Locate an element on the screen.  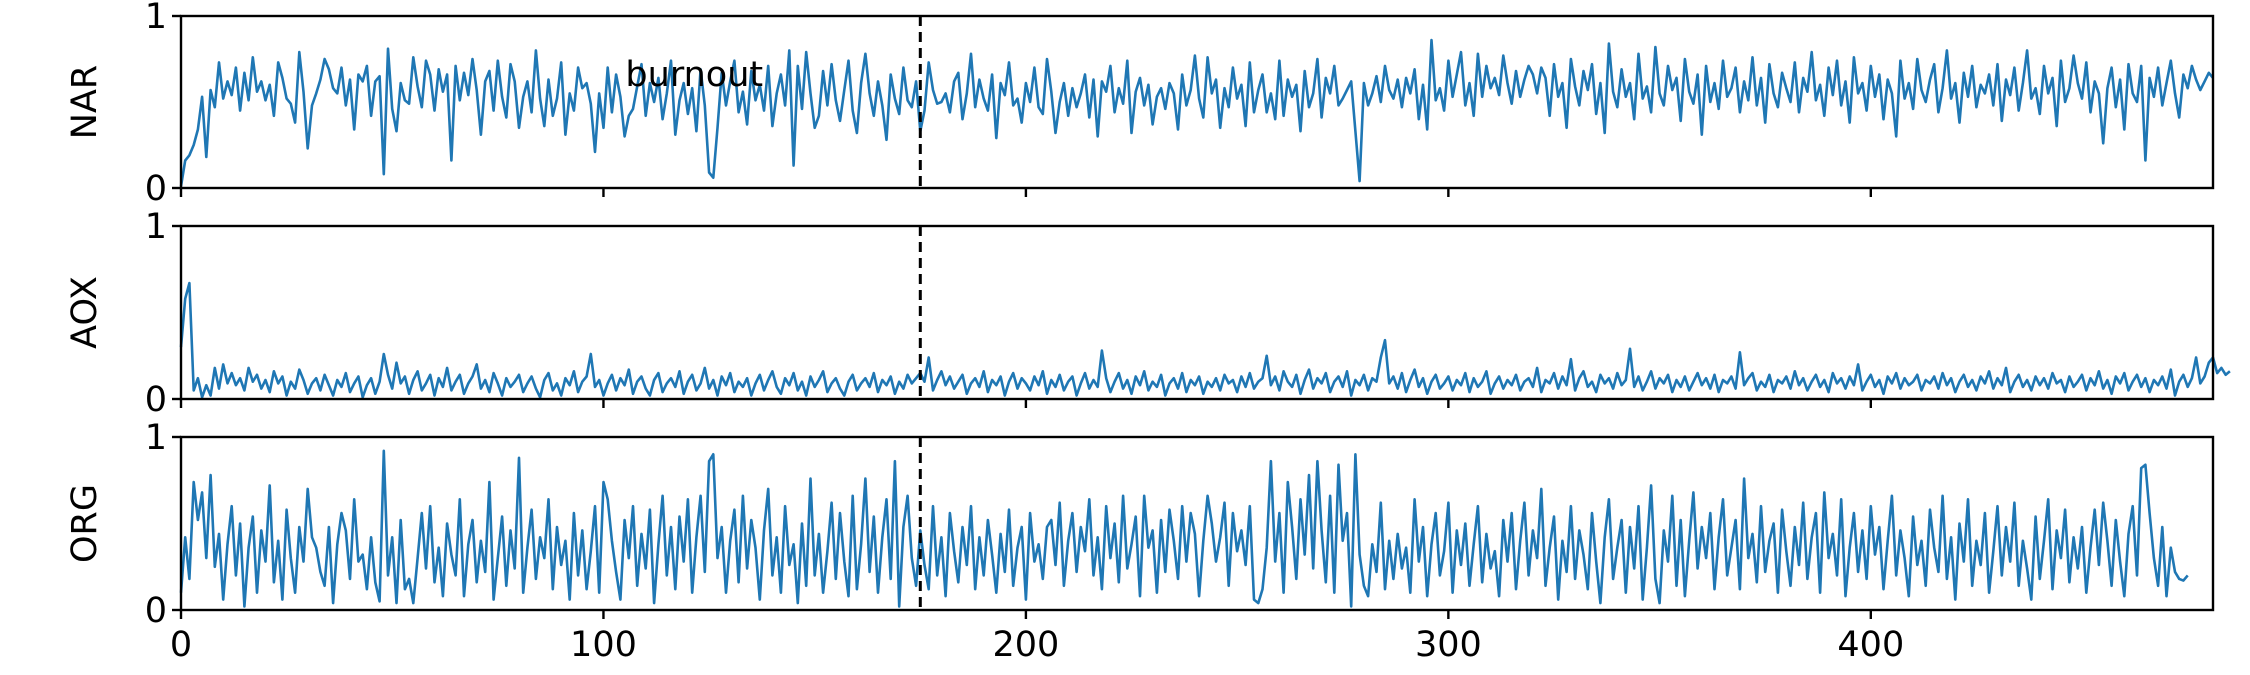
x-tick-label: 200 is located at coordinates (1026, 645).